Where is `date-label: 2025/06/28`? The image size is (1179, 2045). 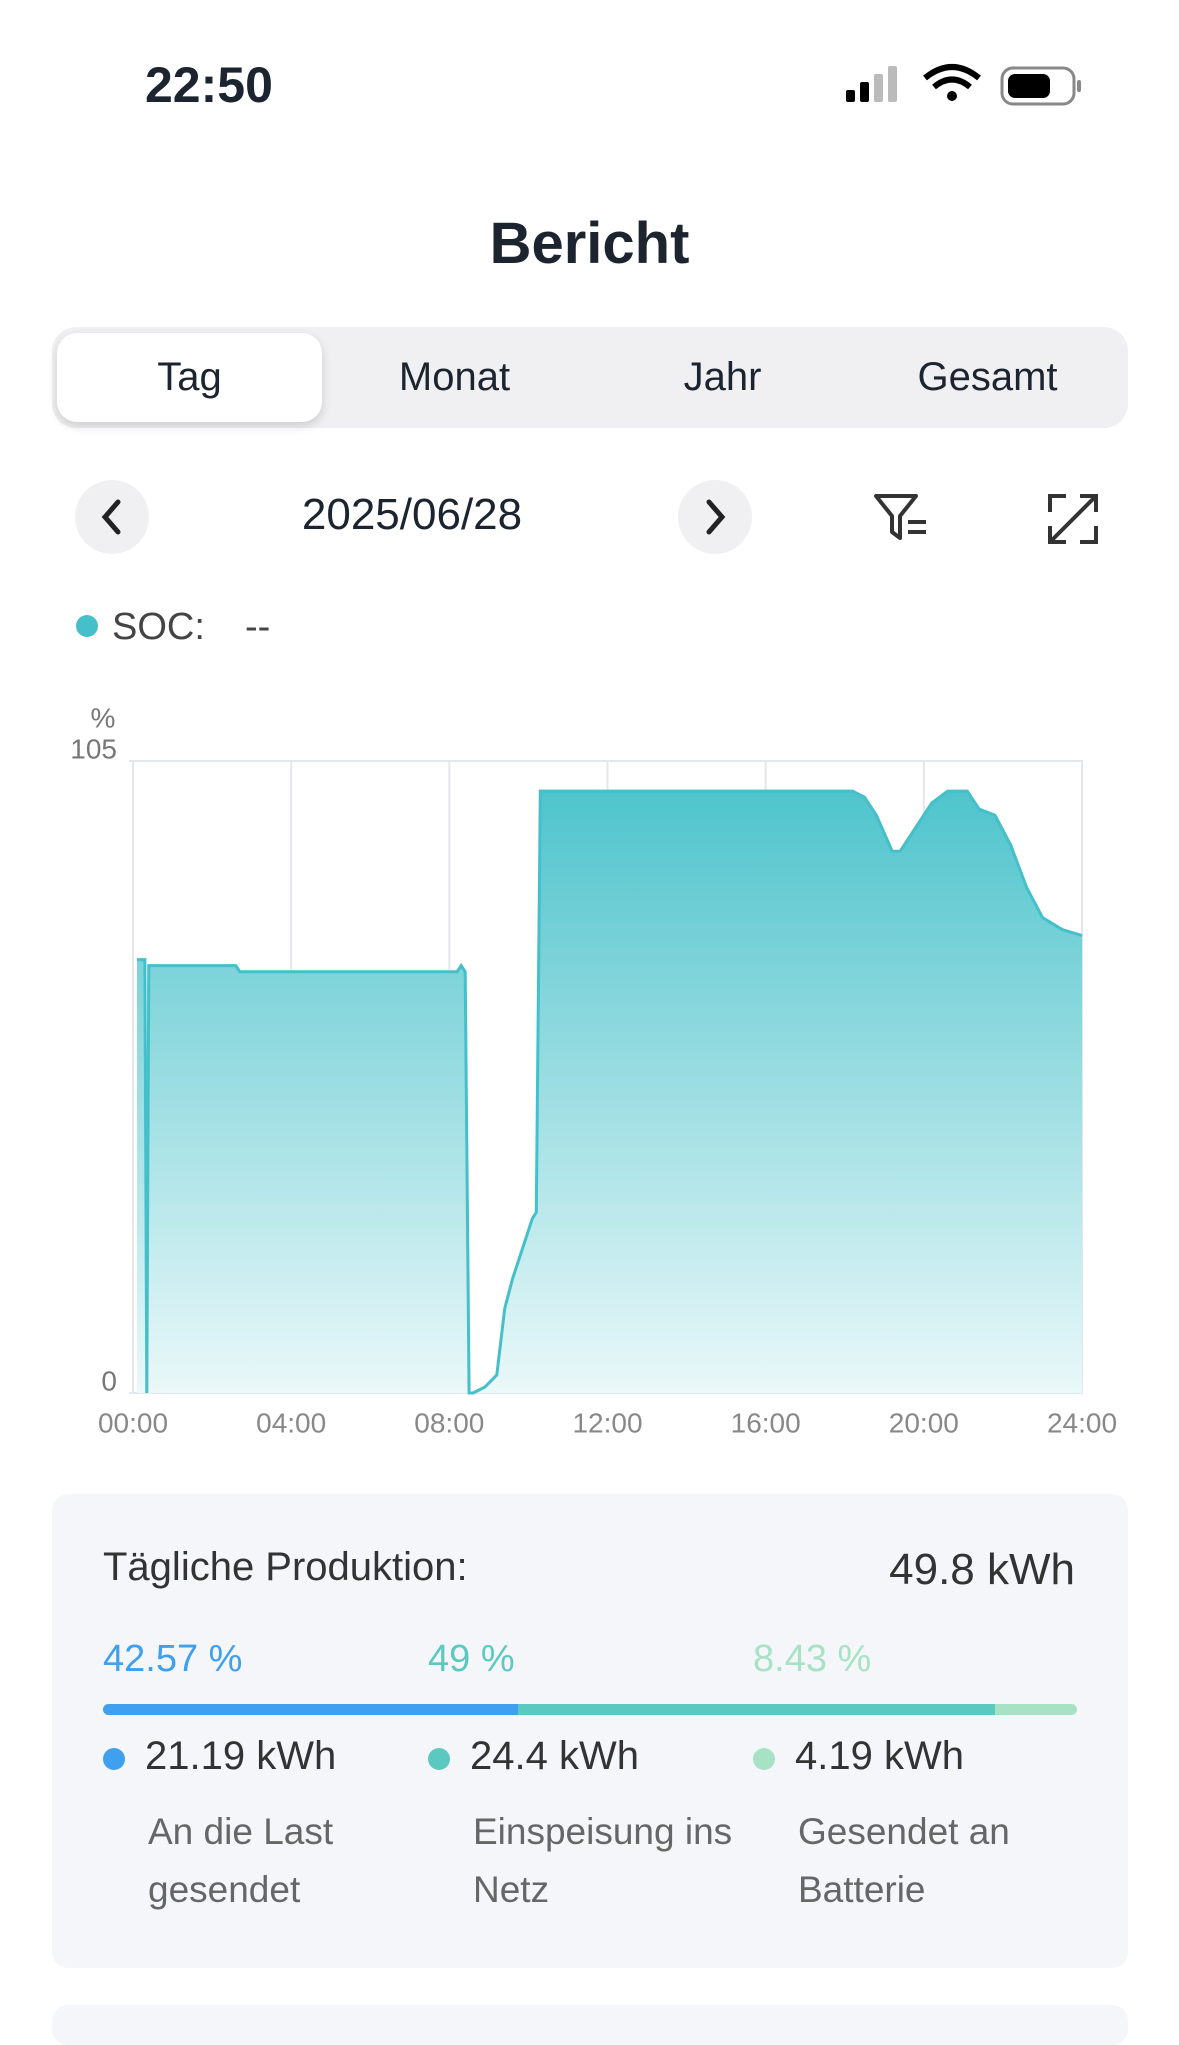
date-label: 2025/06/28 is located at coordinates (412, 514).